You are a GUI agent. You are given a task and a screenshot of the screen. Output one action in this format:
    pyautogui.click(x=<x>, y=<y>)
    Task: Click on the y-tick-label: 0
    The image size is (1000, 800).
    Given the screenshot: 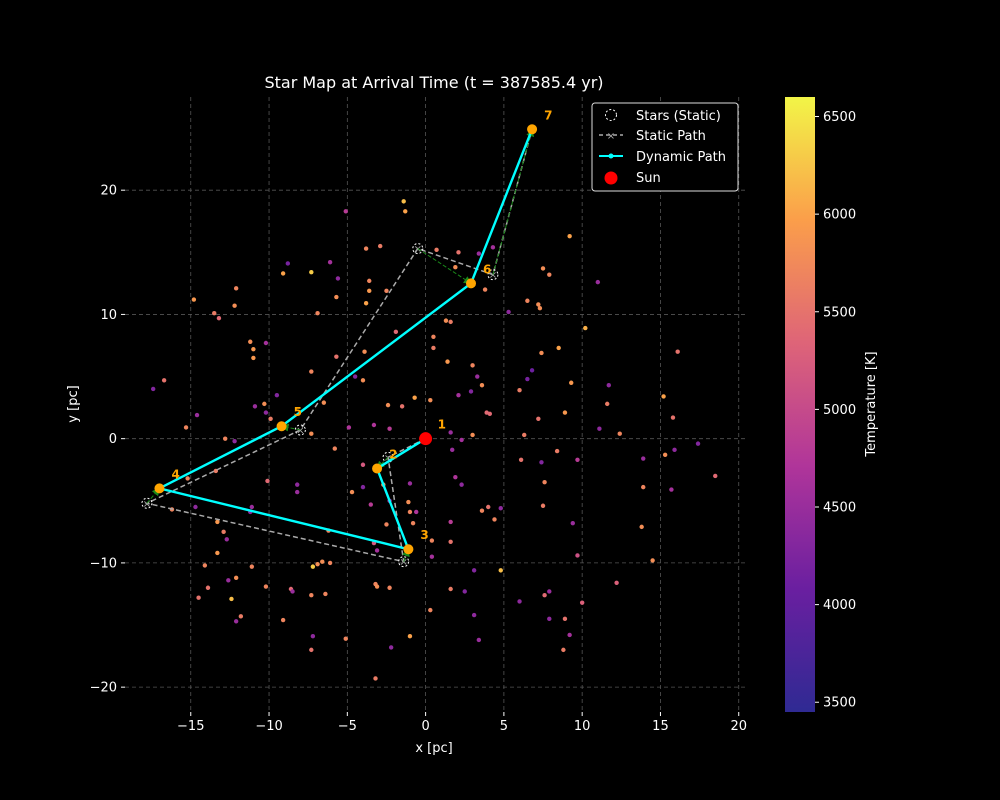 What is the action you would take?
    pyautogui.click(x=113, y=439)
    